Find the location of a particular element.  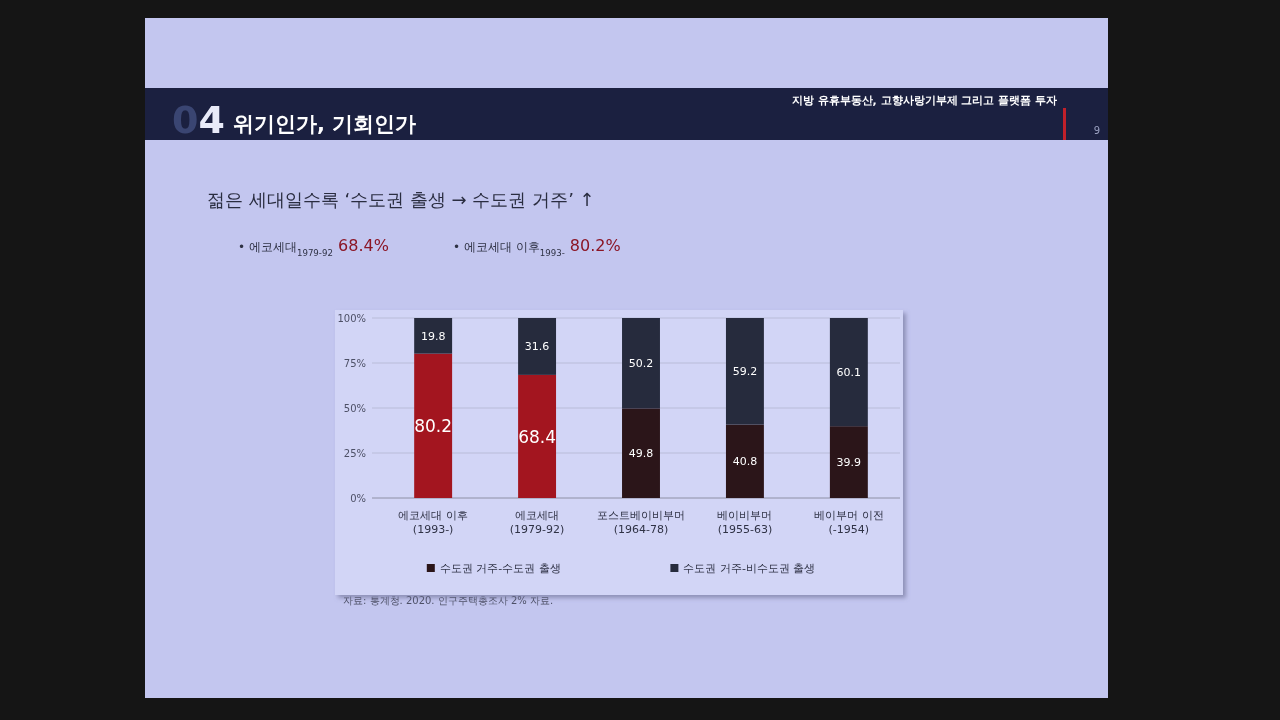

legend-label: 수도권 거주-수도권 출생 is located at coordinates (500, 568).